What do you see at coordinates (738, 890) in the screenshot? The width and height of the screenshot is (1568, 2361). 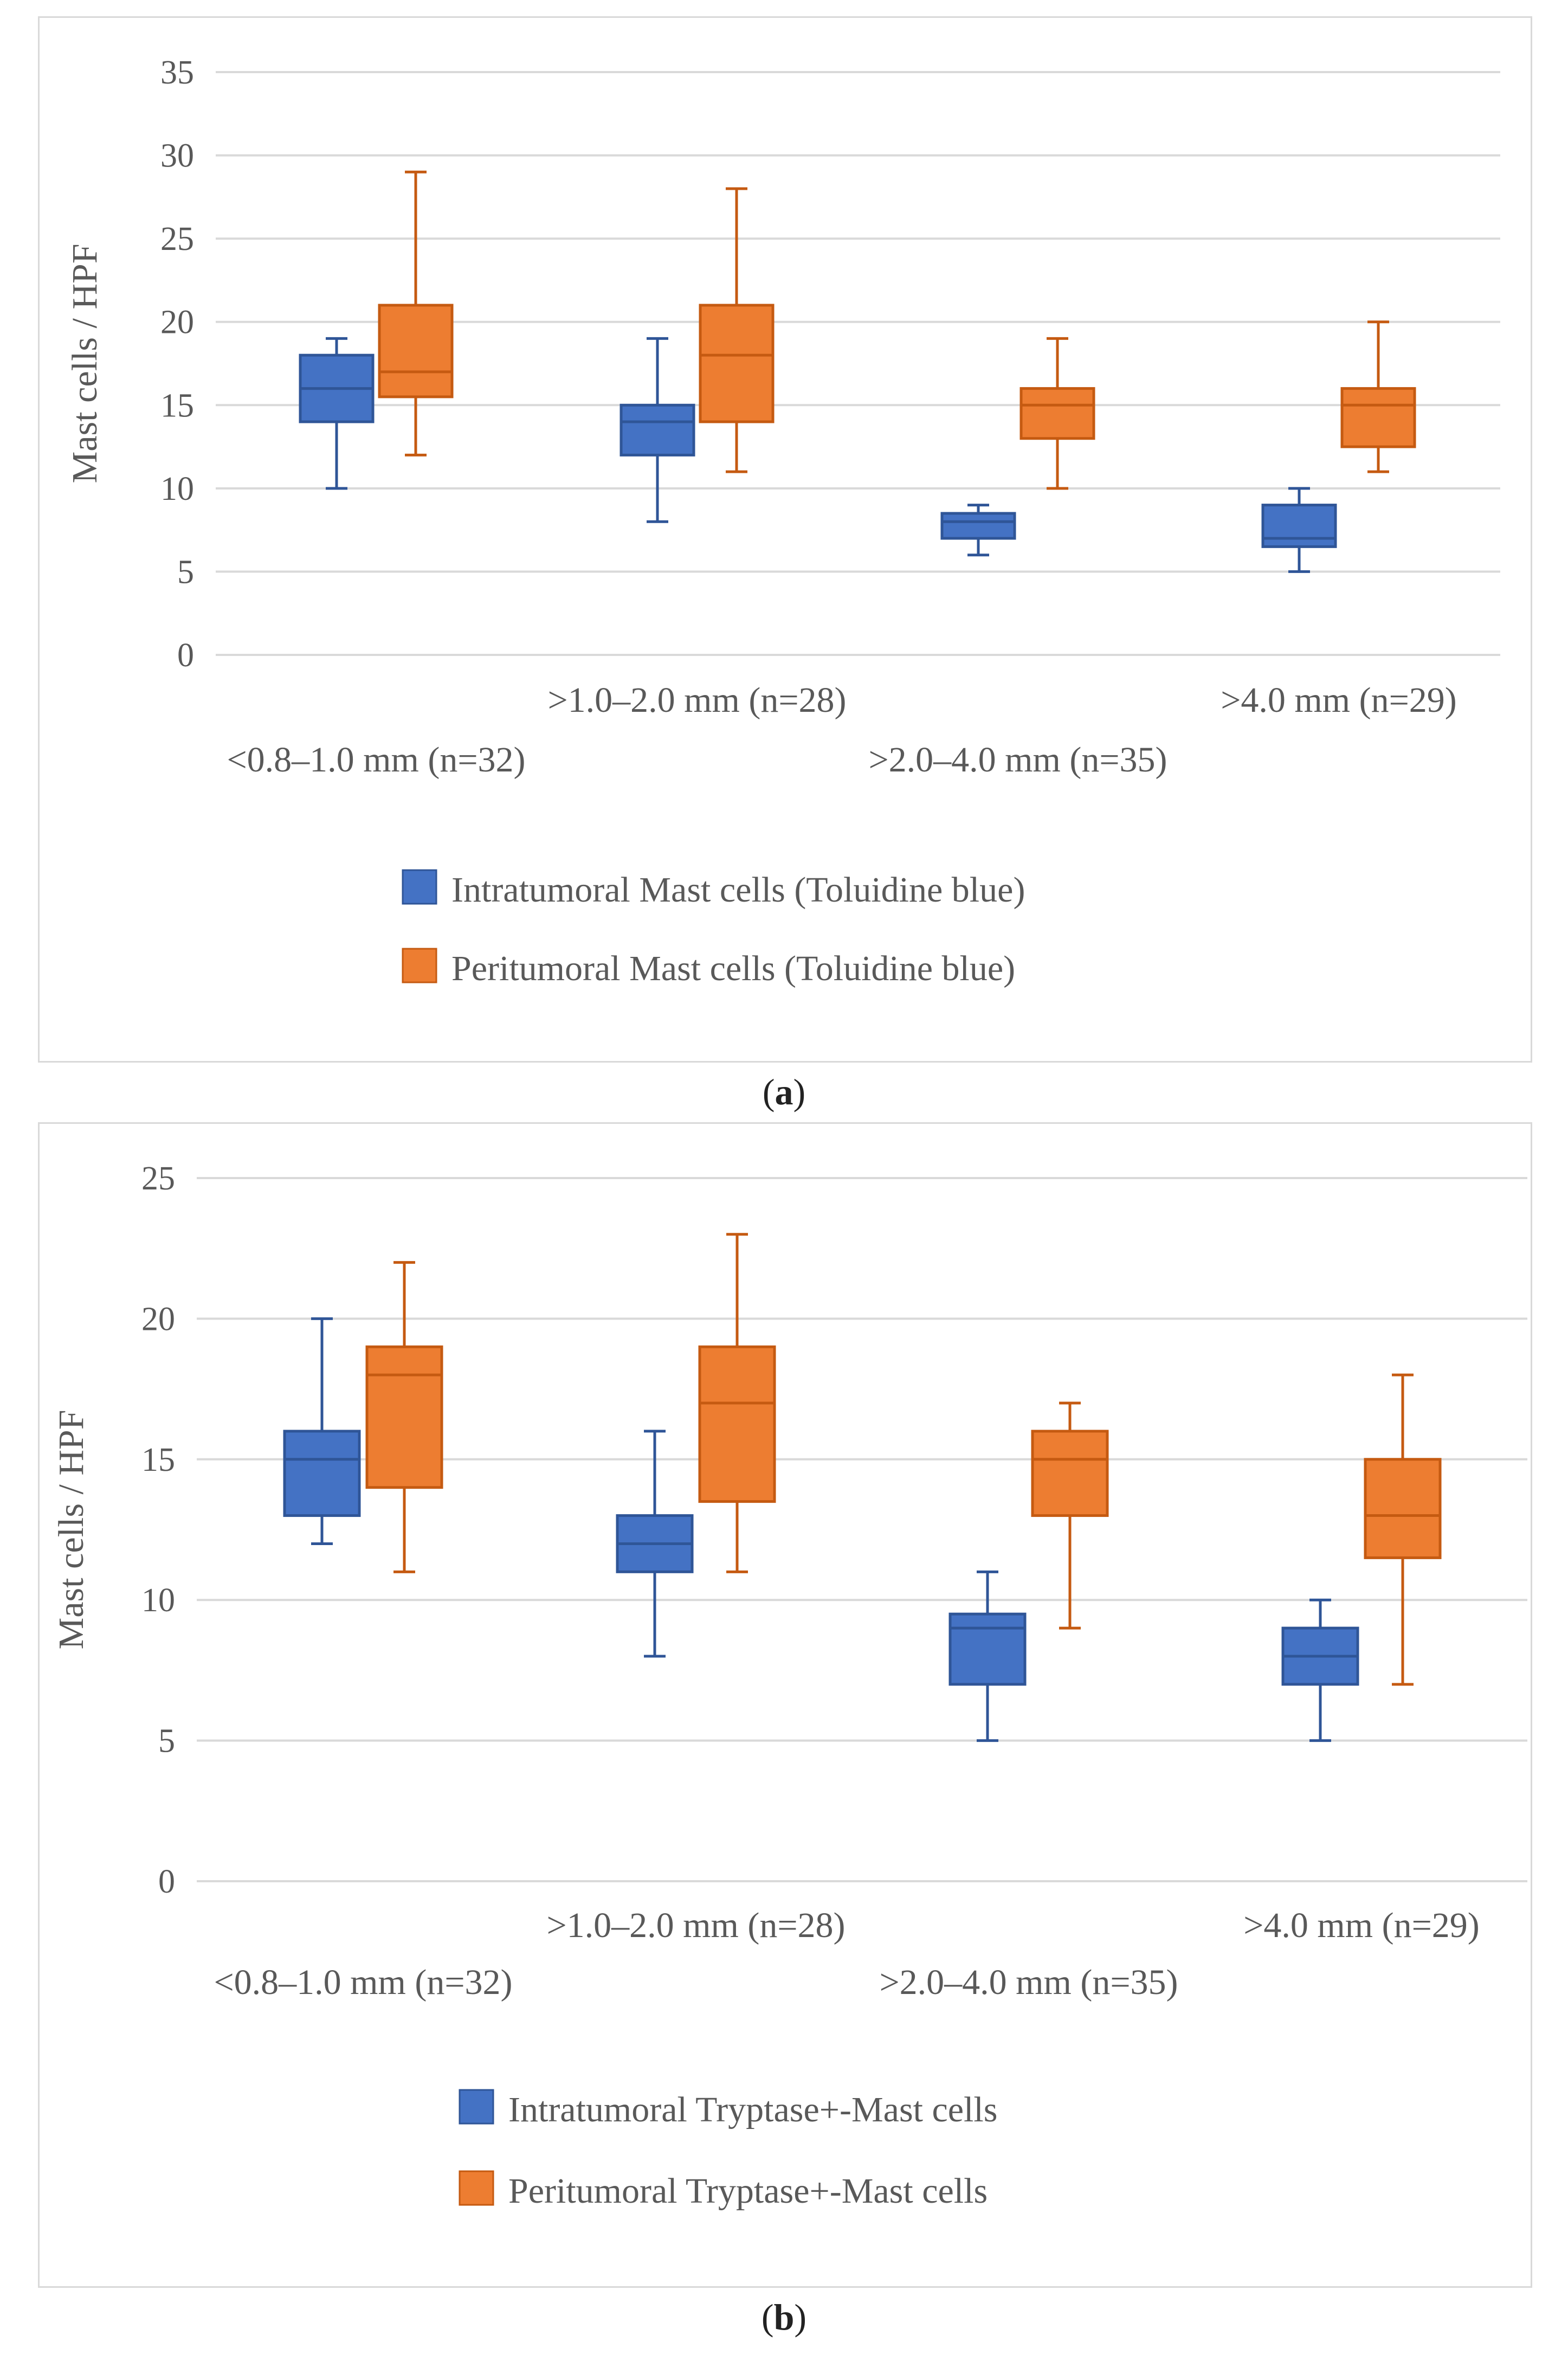 I see `legend-label-intratumoral: Intratumoral Mast cells (Toluidine blue)` at bounding box center [738, 890].